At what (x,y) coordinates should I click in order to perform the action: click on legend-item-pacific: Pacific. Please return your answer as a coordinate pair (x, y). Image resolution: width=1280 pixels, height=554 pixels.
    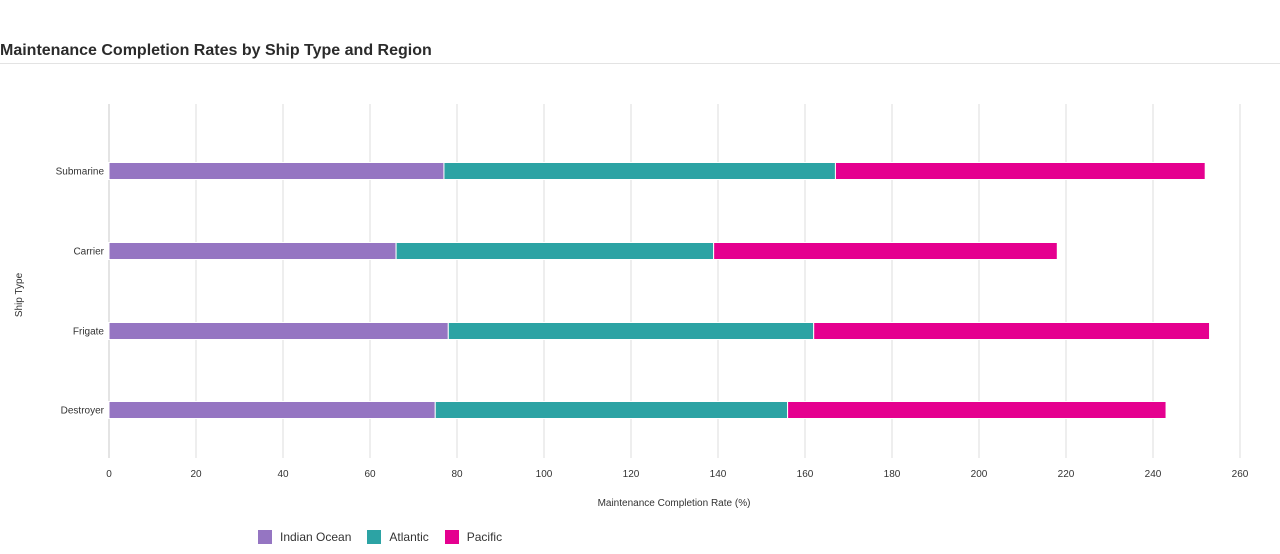
    Looking at the image, I should click on (473, 537).